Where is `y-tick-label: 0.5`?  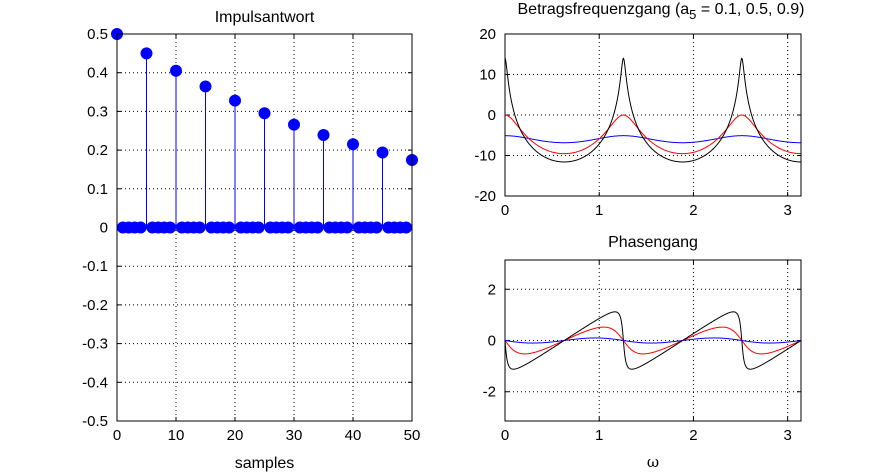
y-tick-label: 0.5 is located at coordinates (97, 34).